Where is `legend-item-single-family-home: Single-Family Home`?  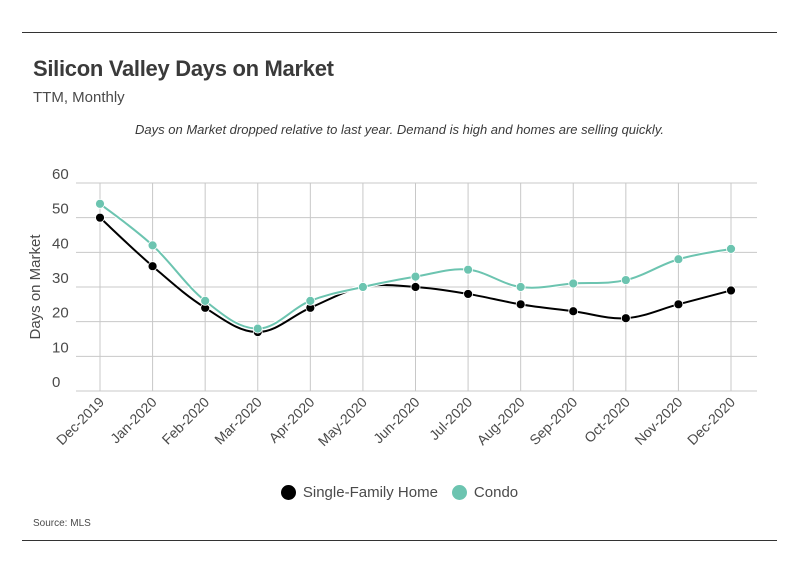
legend-item-single-family-home: Single-Family Home is located at coordinates (359, 492).